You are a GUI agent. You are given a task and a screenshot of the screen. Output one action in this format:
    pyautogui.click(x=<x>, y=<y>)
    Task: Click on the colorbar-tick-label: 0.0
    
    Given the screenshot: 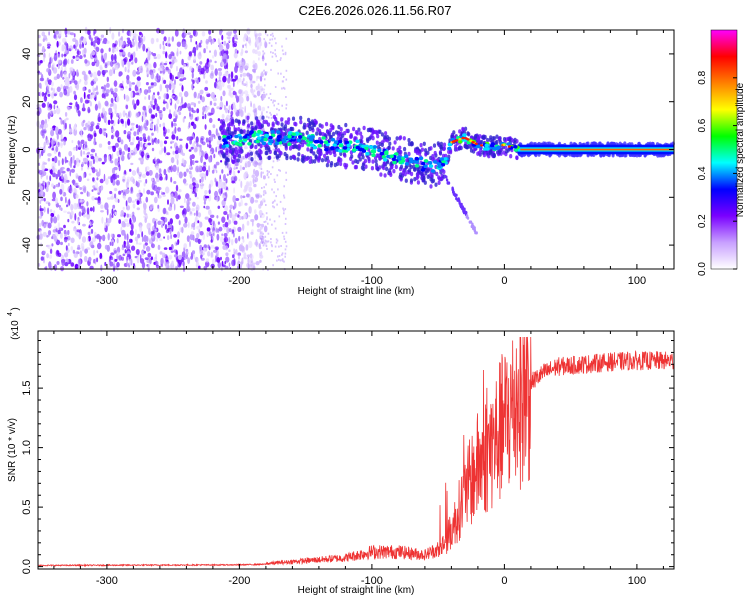 What is the action you would take?
    pyautogui.click(x=702, y=269)
    